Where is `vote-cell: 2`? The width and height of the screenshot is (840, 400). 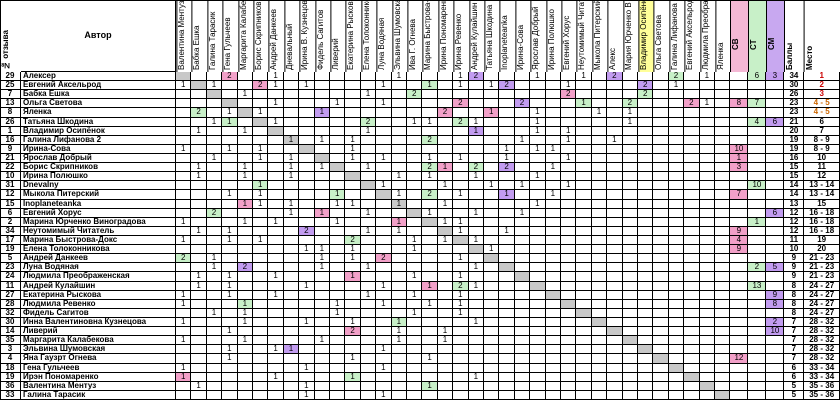
vote-cell: 2 is located at coordinates (461, 122).